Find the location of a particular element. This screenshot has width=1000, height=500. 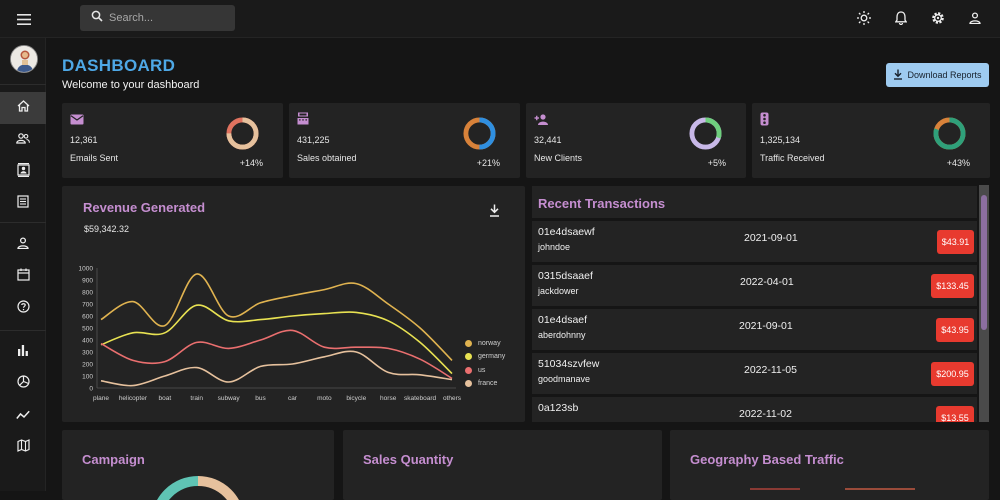

legend-item: germany is located at coordinates (485, 356).